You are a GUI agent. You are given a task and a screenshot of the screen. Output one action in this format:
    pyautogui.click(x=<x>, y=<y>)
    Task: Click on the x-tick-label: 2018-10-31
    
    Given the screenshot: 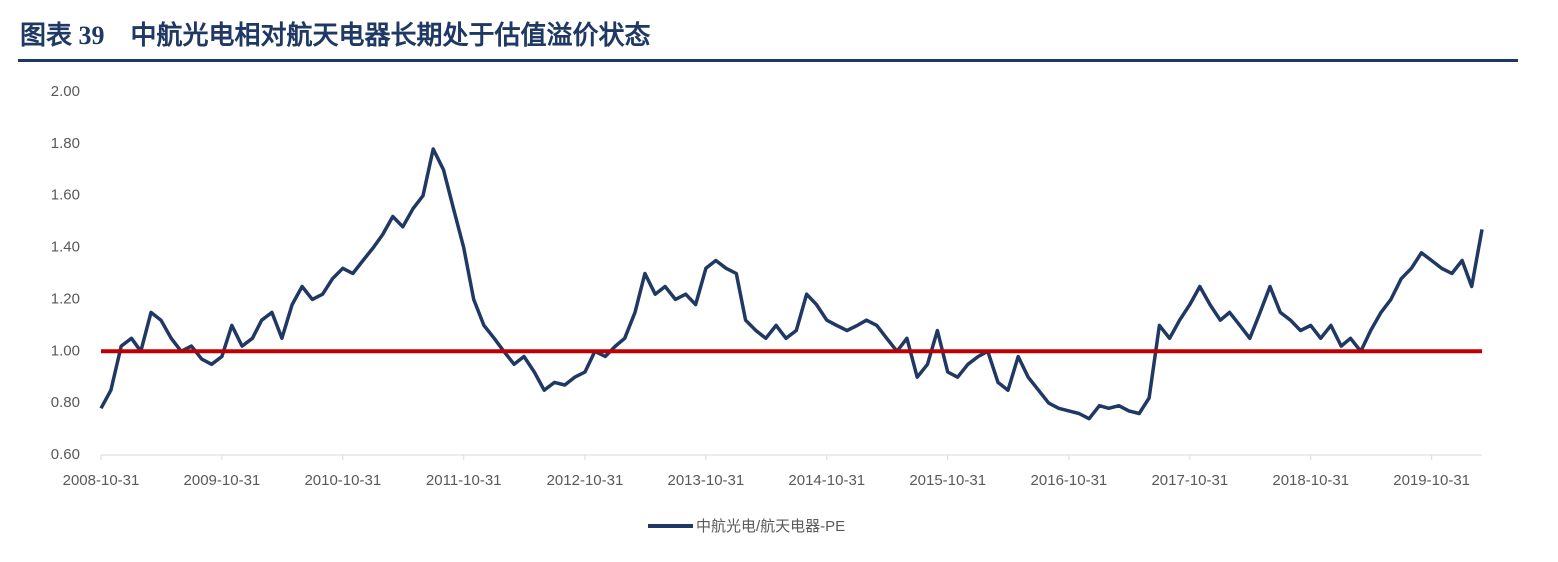 What is the action you would take?
    pyautogui.click(x=1310, y=480)
    